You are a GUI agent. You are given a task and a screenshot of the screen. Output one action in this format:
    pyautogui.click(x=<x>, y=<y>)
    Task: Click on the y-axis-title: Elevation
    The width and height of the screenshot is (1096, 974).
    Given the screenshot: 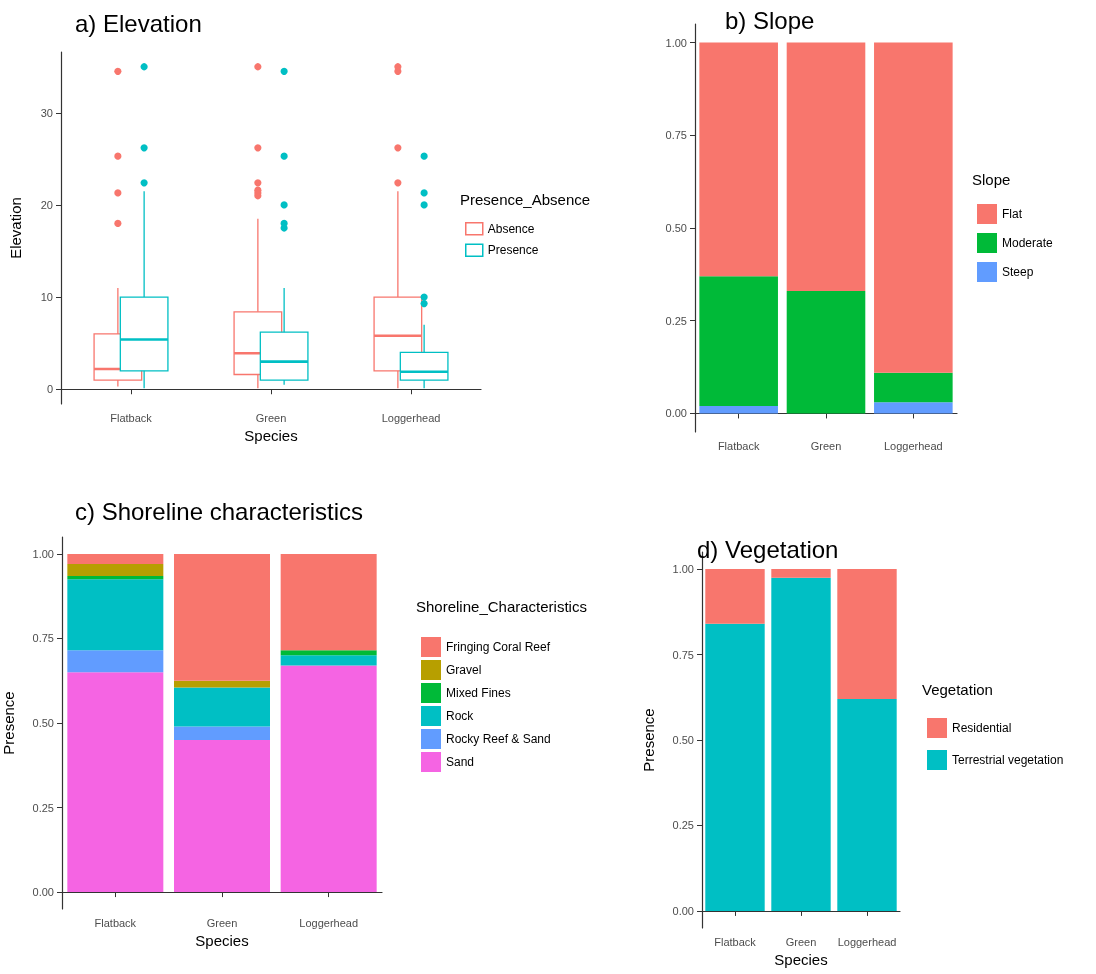 What is the action you would take?
    pyautogui.click(x=15, y=228)
    